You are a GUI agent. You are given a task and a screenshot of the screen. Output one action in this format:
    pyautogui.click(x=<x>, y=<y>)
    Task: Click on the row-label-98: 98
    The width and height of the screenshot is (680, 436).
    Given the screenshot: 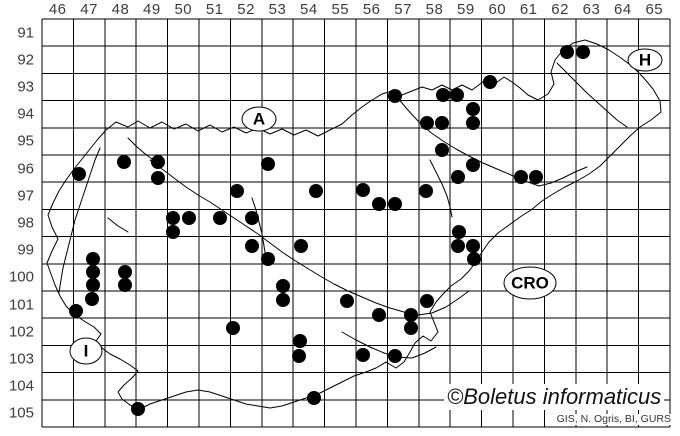 What is the action you would take?
    pyautogui.click(x=25, y=223)
    